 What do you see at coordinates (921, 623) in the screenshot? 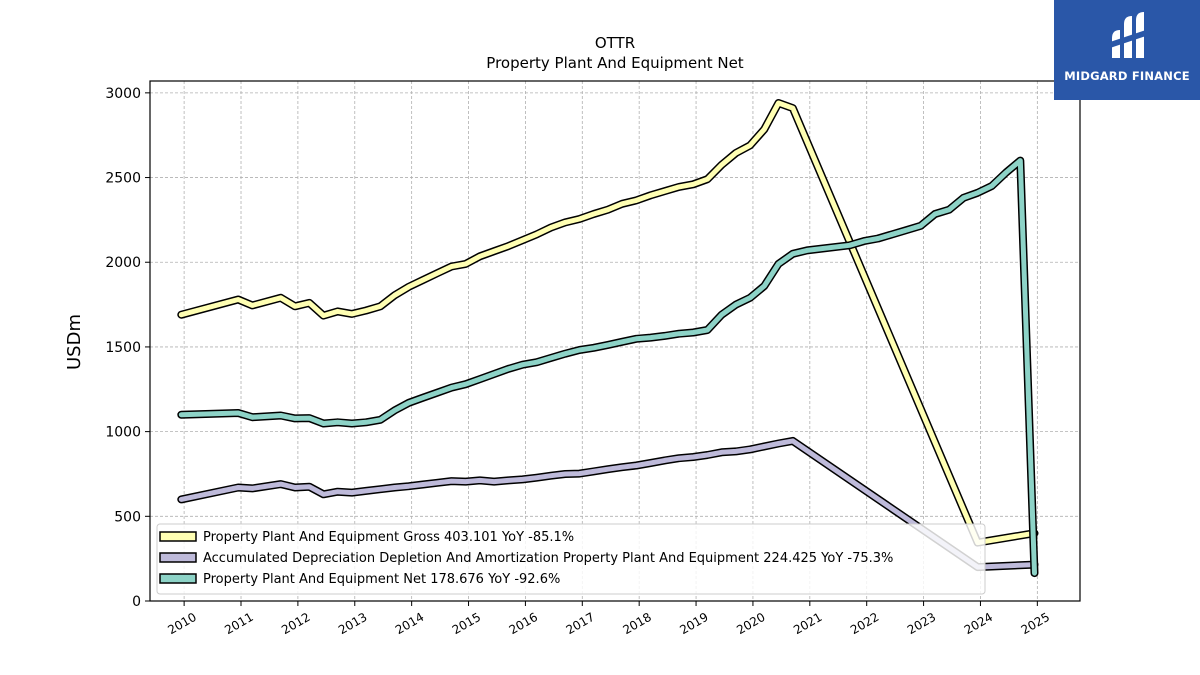
I see `x-tick-label: 2023` at bounding box center [921, 623].